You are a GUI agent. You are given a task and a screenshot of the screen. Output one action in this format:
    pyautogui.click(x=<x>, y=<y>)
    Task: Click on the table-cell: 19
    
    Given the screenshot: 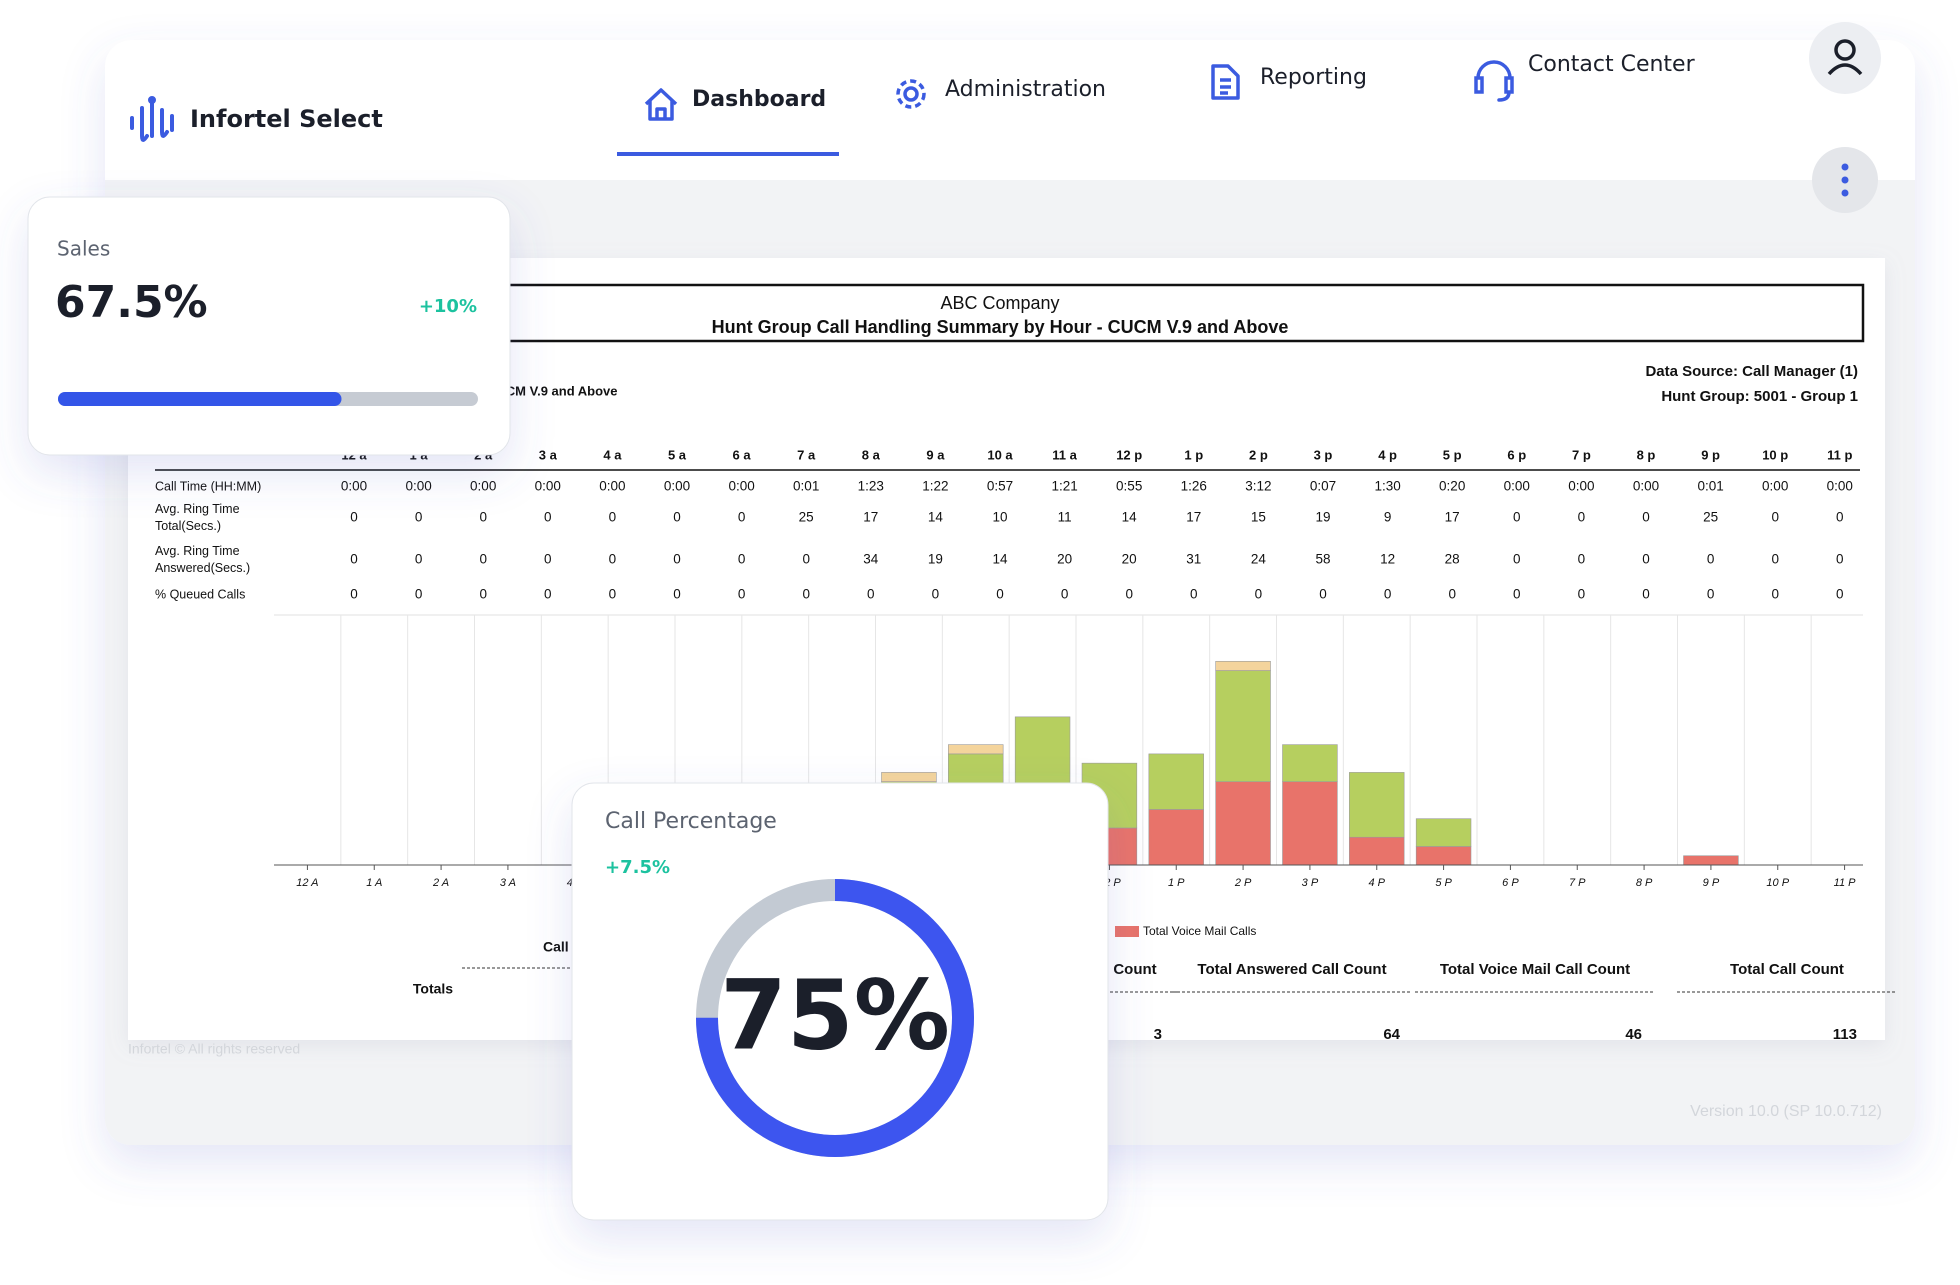 What is the action you would take?
    pyautogui.click(x=935, y=559)
    